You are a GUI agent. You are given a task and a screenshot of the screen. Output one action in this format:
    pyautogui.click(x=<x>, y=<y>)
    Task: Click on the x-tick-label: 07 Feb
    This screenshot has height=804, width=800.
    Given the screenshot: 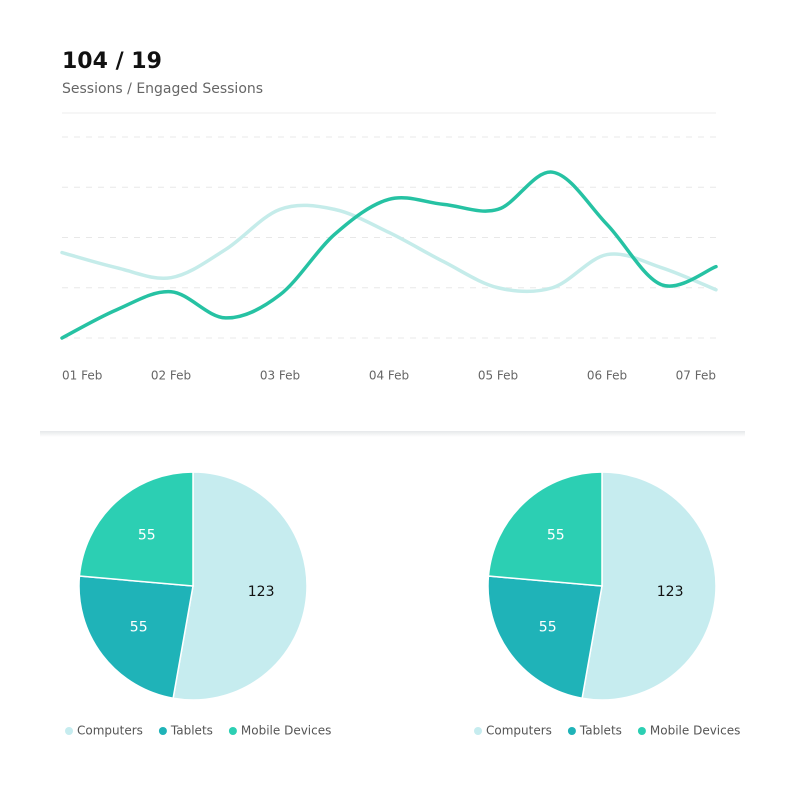 What is the action you would take?
    pyautogui.click(x=696, y=376)
    